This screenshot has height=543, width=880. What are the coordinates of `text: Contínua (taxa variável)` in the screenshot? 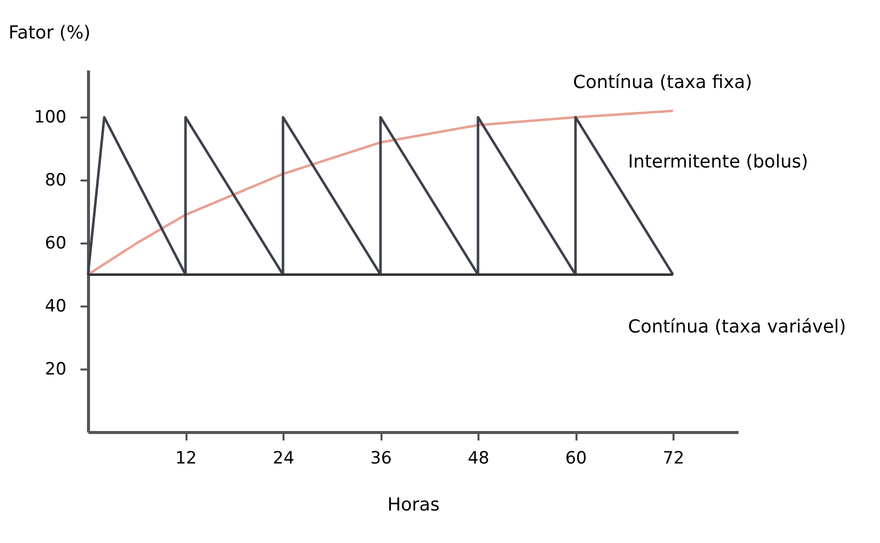 It's located at (737, 327).